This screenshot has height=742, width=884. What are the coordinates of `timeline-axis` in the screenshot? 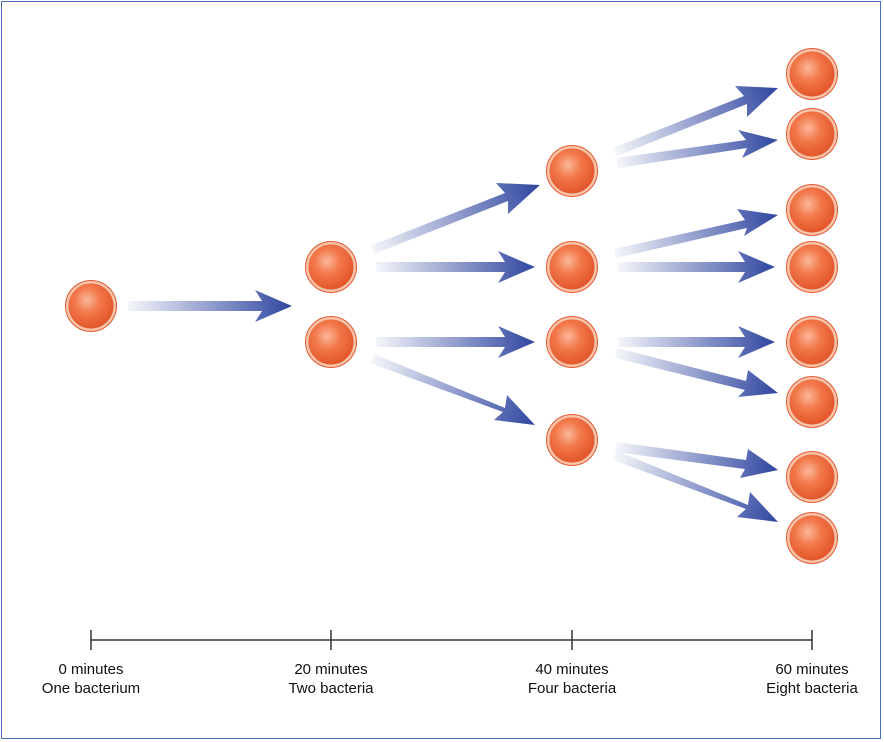 It's located at (451, 640).